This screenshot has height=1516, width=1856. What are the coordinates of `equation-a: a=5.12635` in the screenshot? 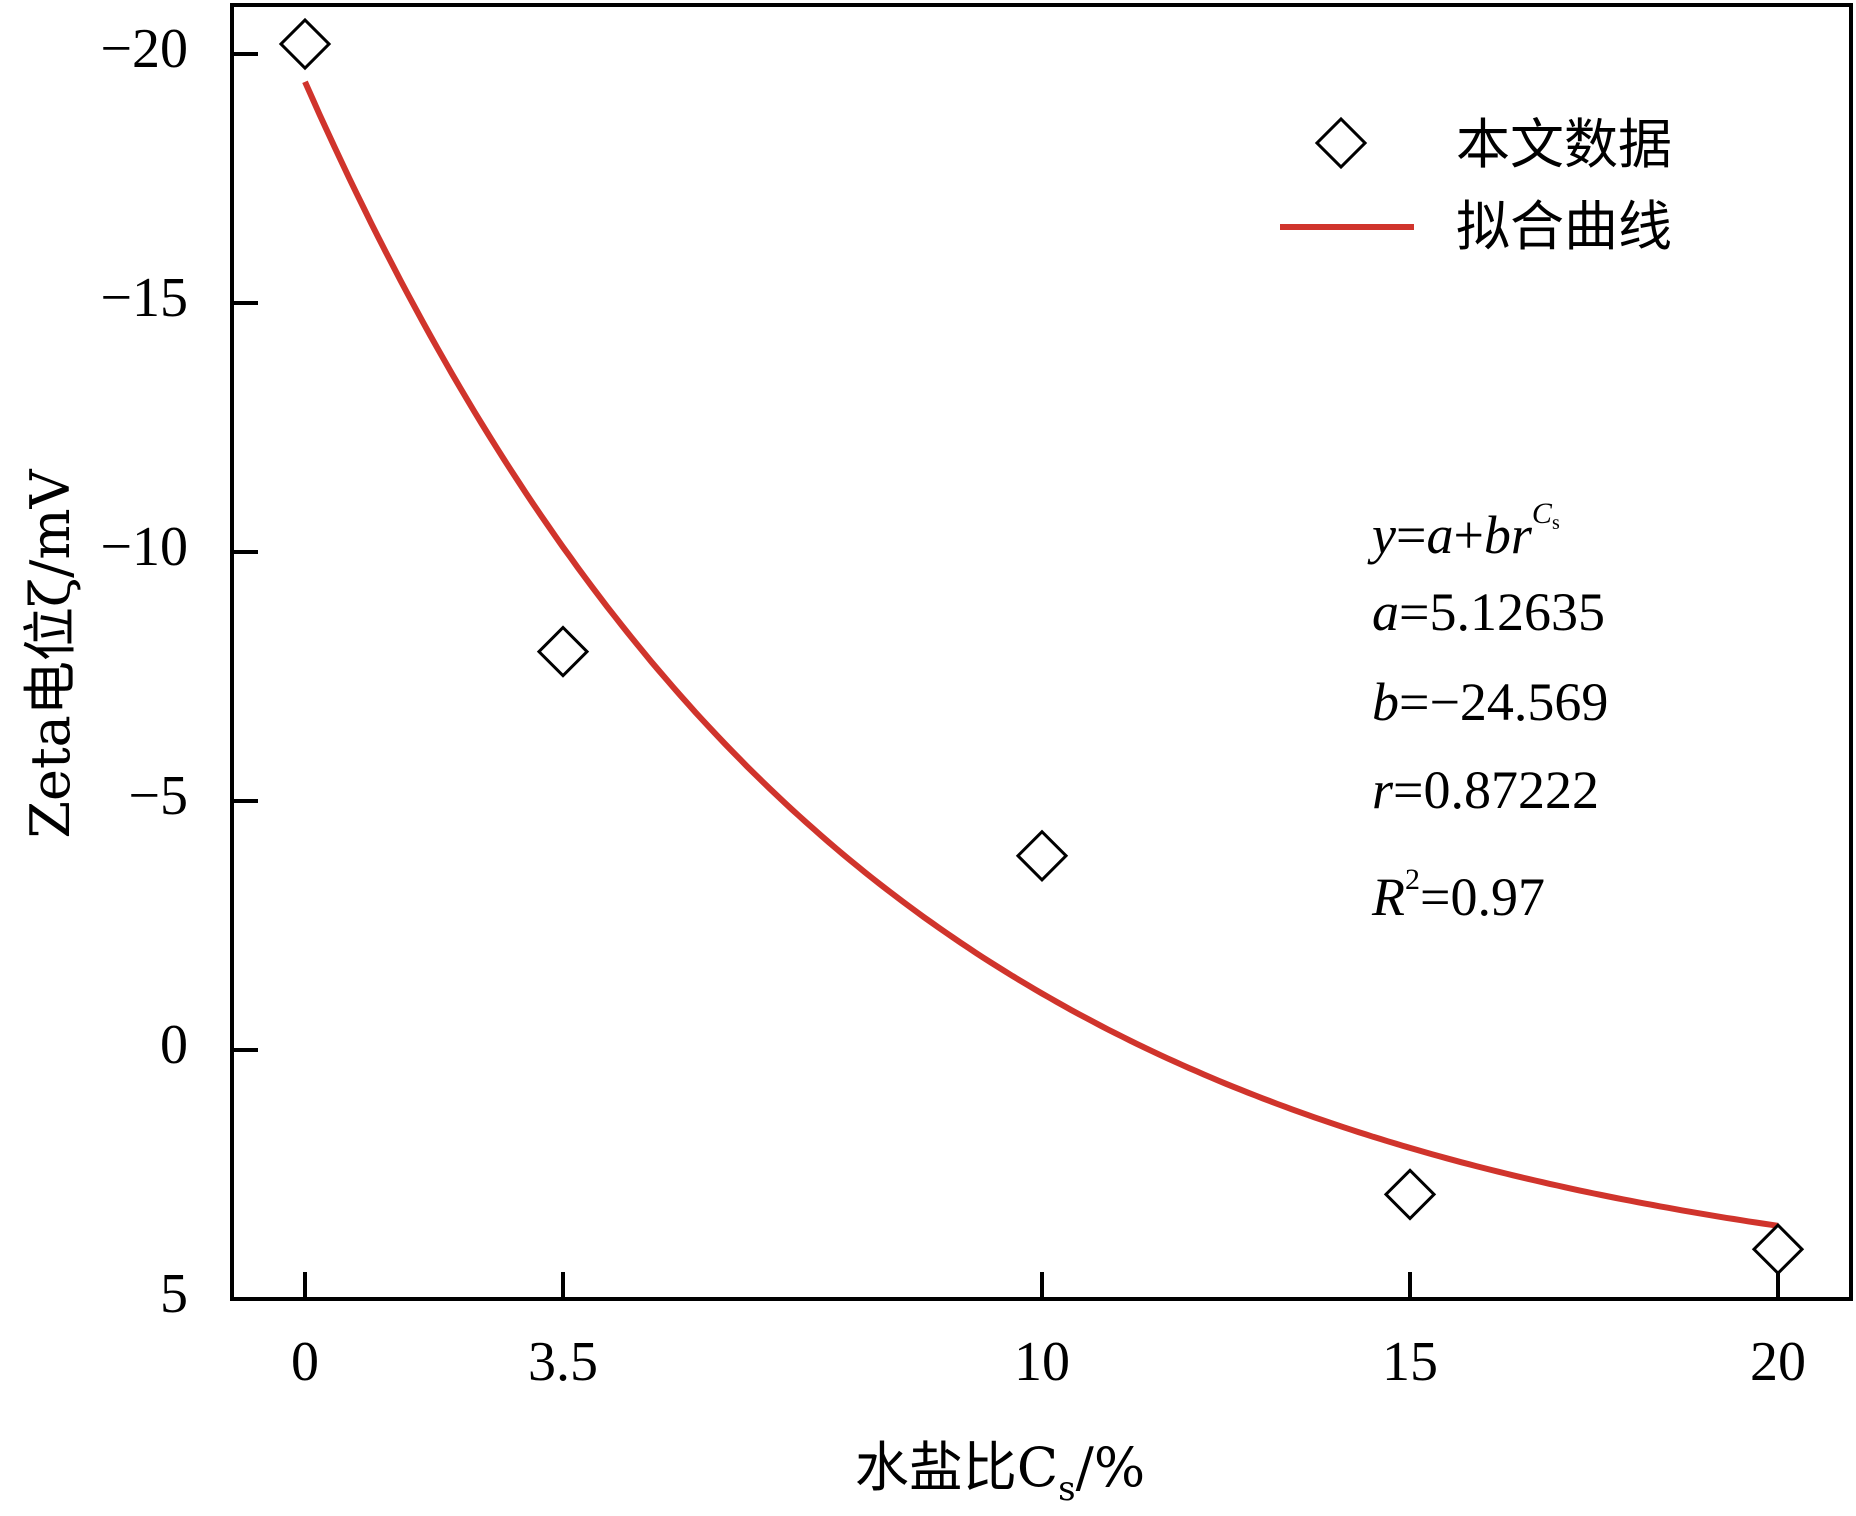 It's located at (1488, 612).